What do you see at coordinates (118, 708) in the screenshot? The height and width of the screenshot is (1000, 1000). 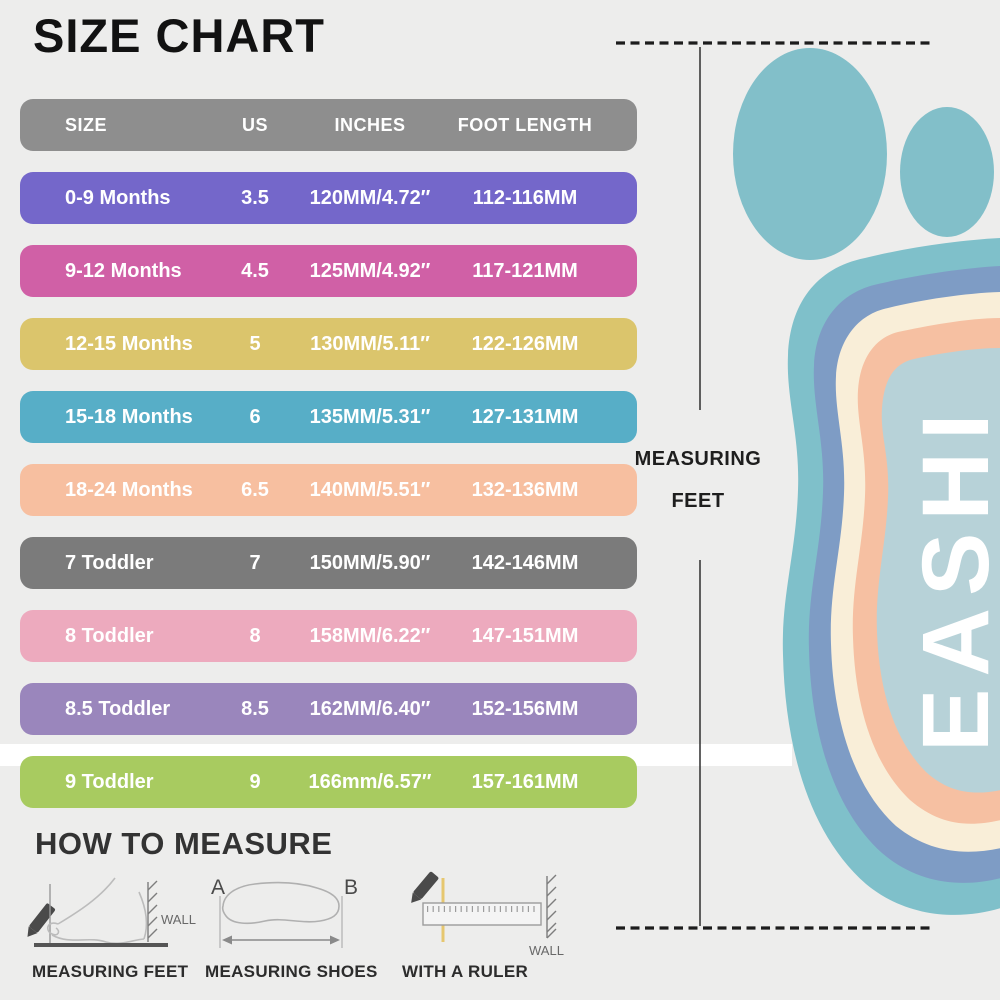 I see `cell-size: 8.5 Toddler` at bounding box center [118, 708].